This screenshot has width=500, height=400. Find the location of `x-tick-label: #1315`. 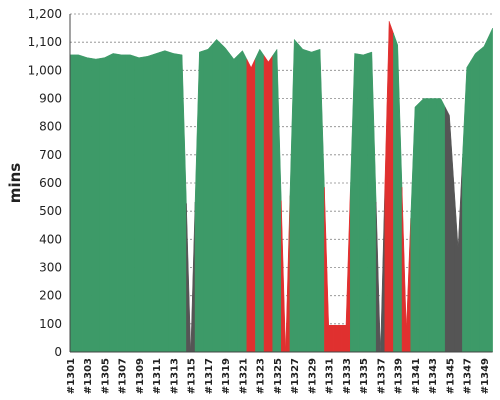

x-tick-label: #1315 is located at coordinates (192, 376).